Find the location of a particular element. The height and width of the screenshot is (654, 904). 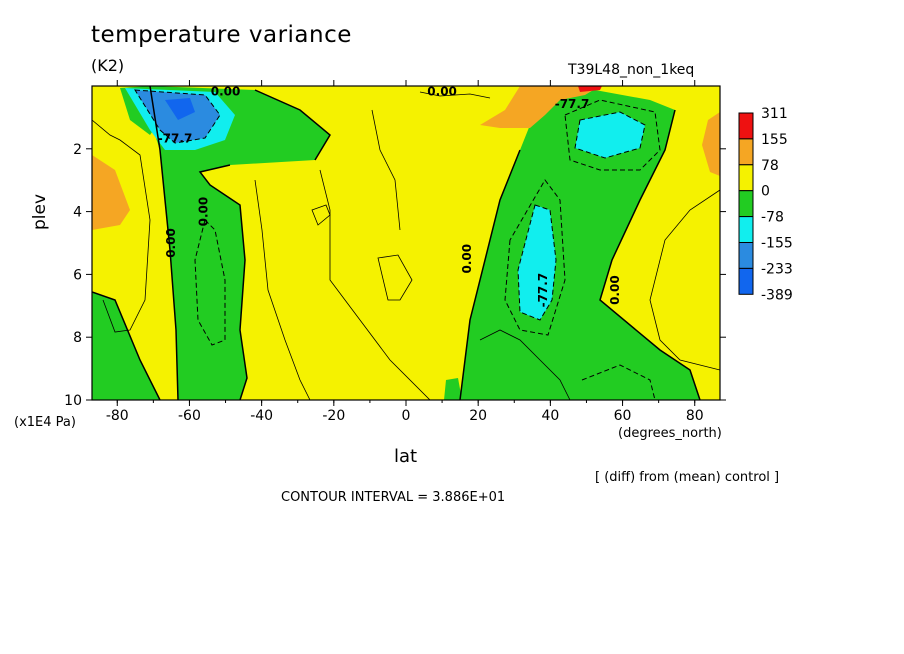

y-axis-unit: (x1E4 Pa) is located at coordinates (45, 422).